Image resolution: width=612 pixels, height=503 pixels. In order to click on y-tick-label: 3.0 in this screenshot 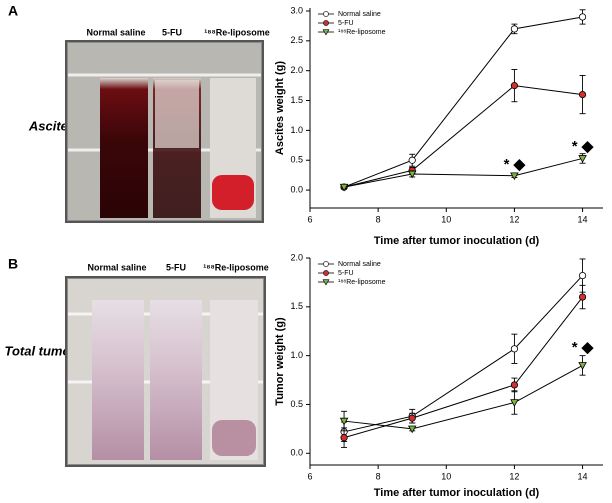, I will do `click(296, 10)`.